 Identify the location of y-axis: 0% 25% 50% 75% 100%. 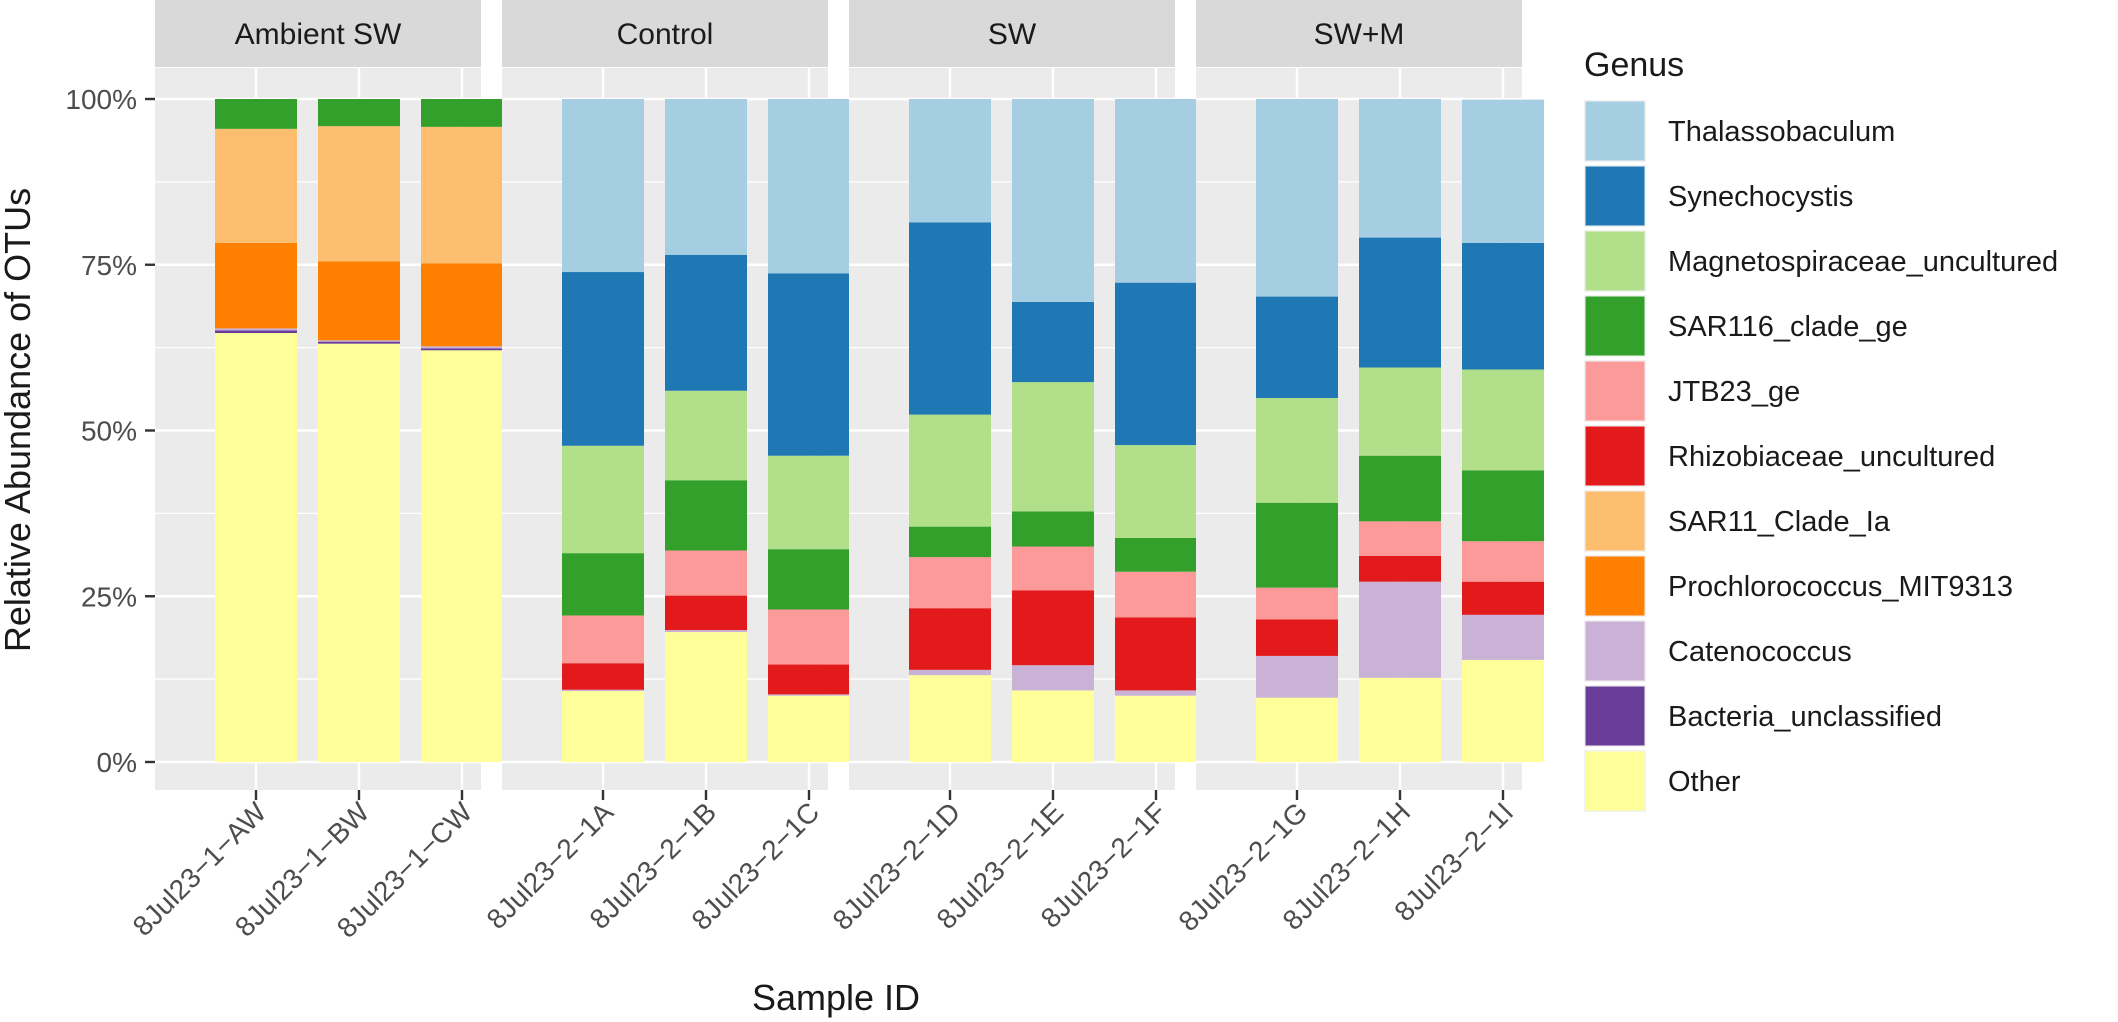
(110, 431).